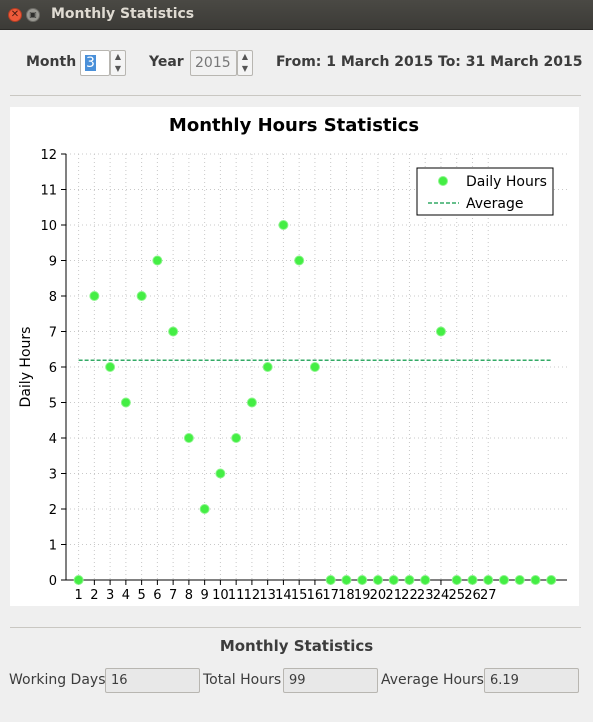  I want to click on x-tick-label: 15, so click(299, 595).